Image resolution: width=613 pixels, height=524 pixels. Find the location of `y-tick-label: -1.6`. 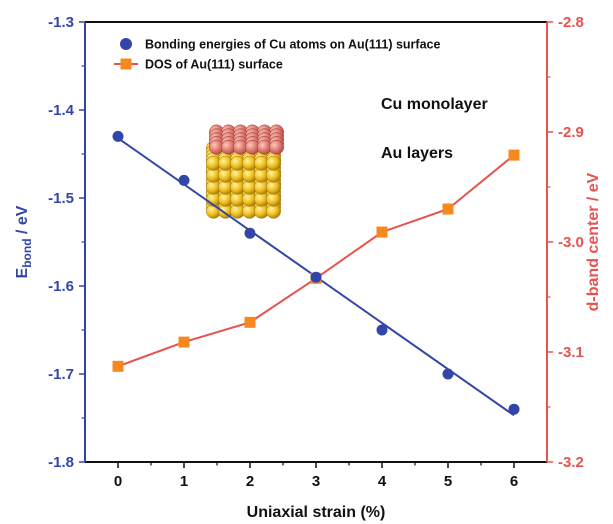

y-tick-label: -1.6 is located at coordinates (61, 286).